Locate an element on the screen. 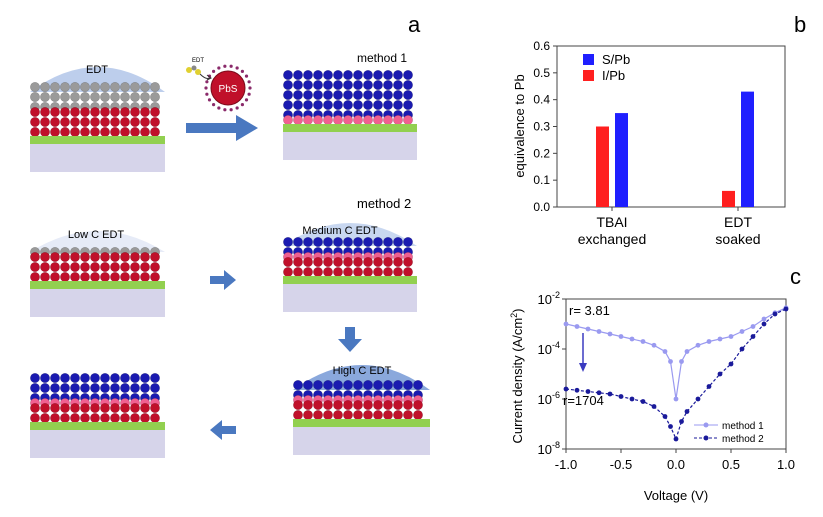  bar-category-label: TBAI is located at coordinates (611, 222).